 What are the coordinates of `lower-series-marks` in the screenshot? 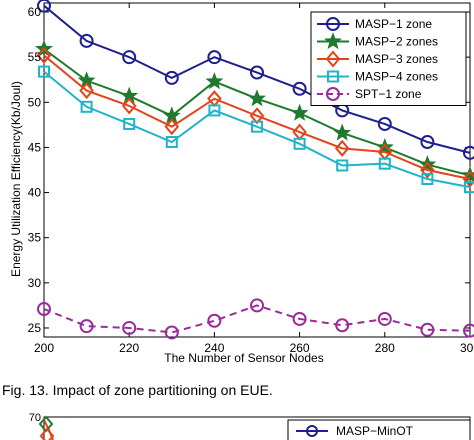 It's located at (46, 427).